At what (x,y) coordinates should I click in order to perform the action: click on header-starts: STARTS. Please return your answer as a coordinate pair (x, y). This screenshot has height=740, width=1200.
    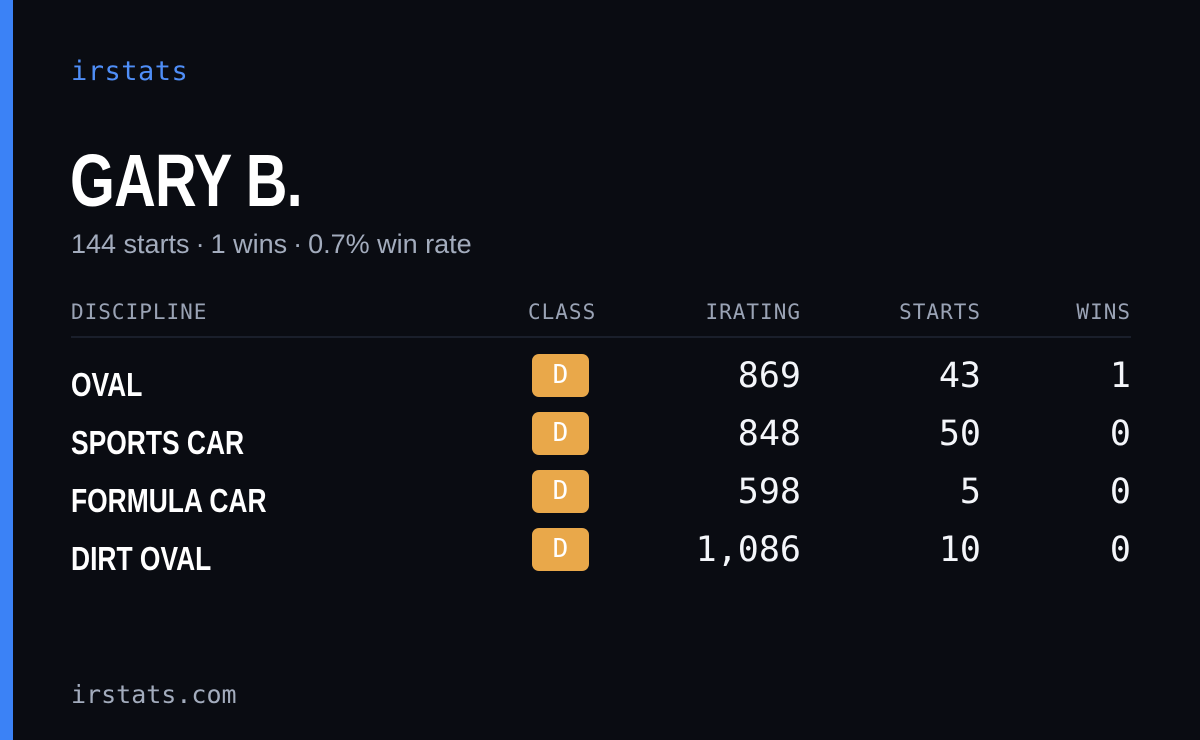
    Looking at the image, I should click on (940, 312).